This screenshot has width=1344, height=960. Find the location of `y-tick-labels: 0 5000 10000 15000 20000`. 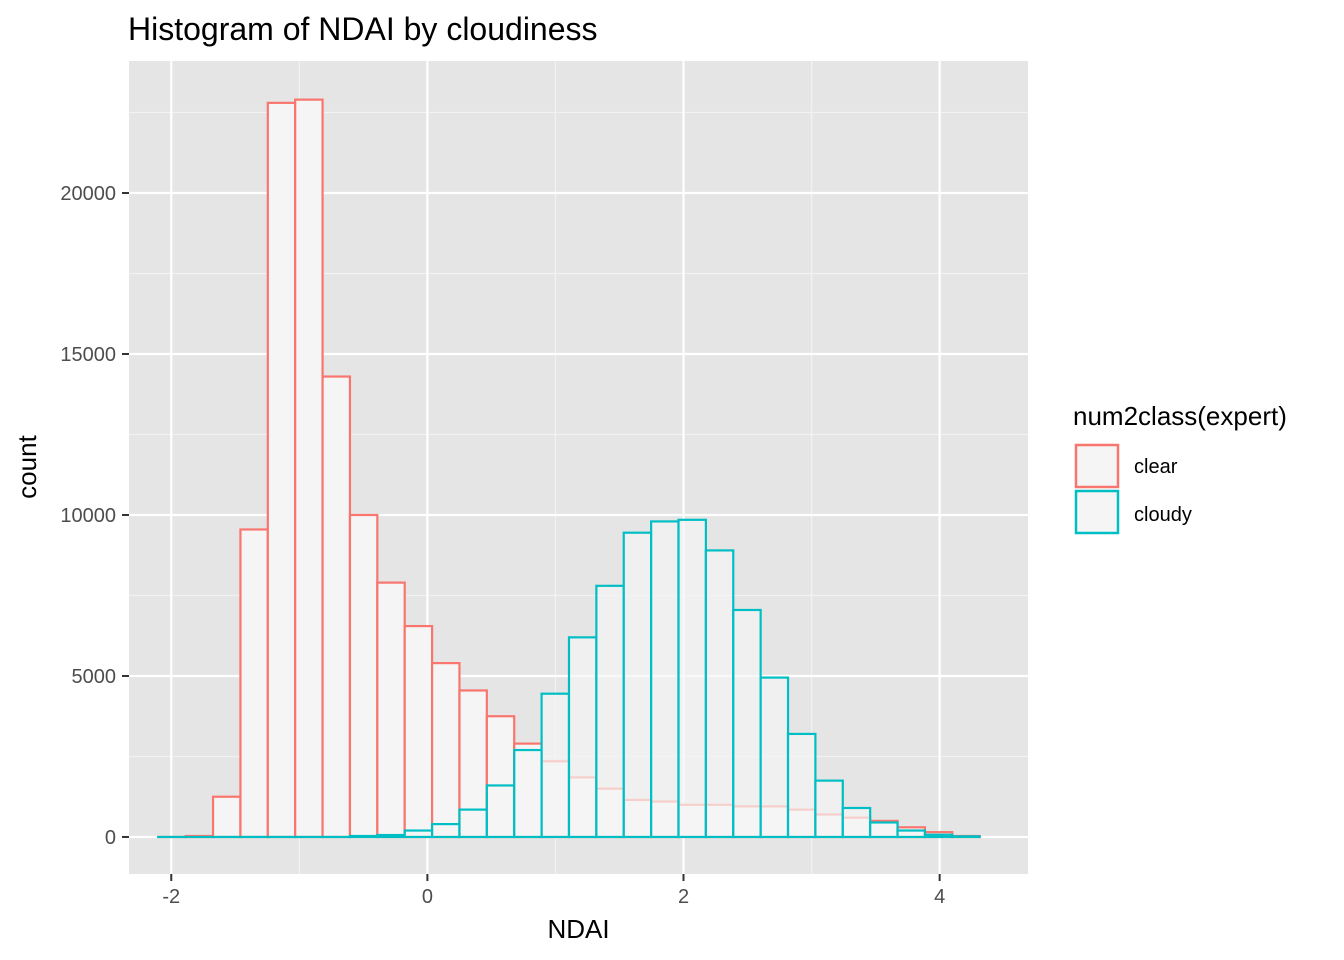

y-tick-labels: 0 5000 10000 15000 20000 is located at coordinates (88, 516).